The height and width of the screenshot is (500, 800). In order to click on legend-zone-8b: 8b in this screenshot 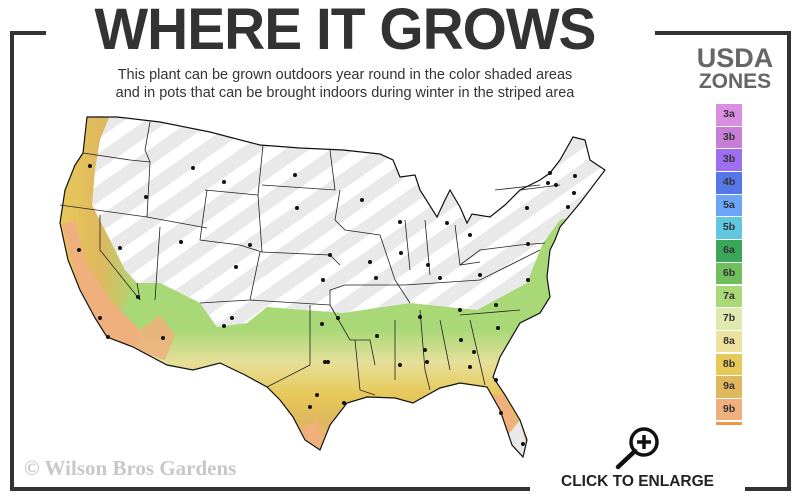, I will do `click(729, 365)`.